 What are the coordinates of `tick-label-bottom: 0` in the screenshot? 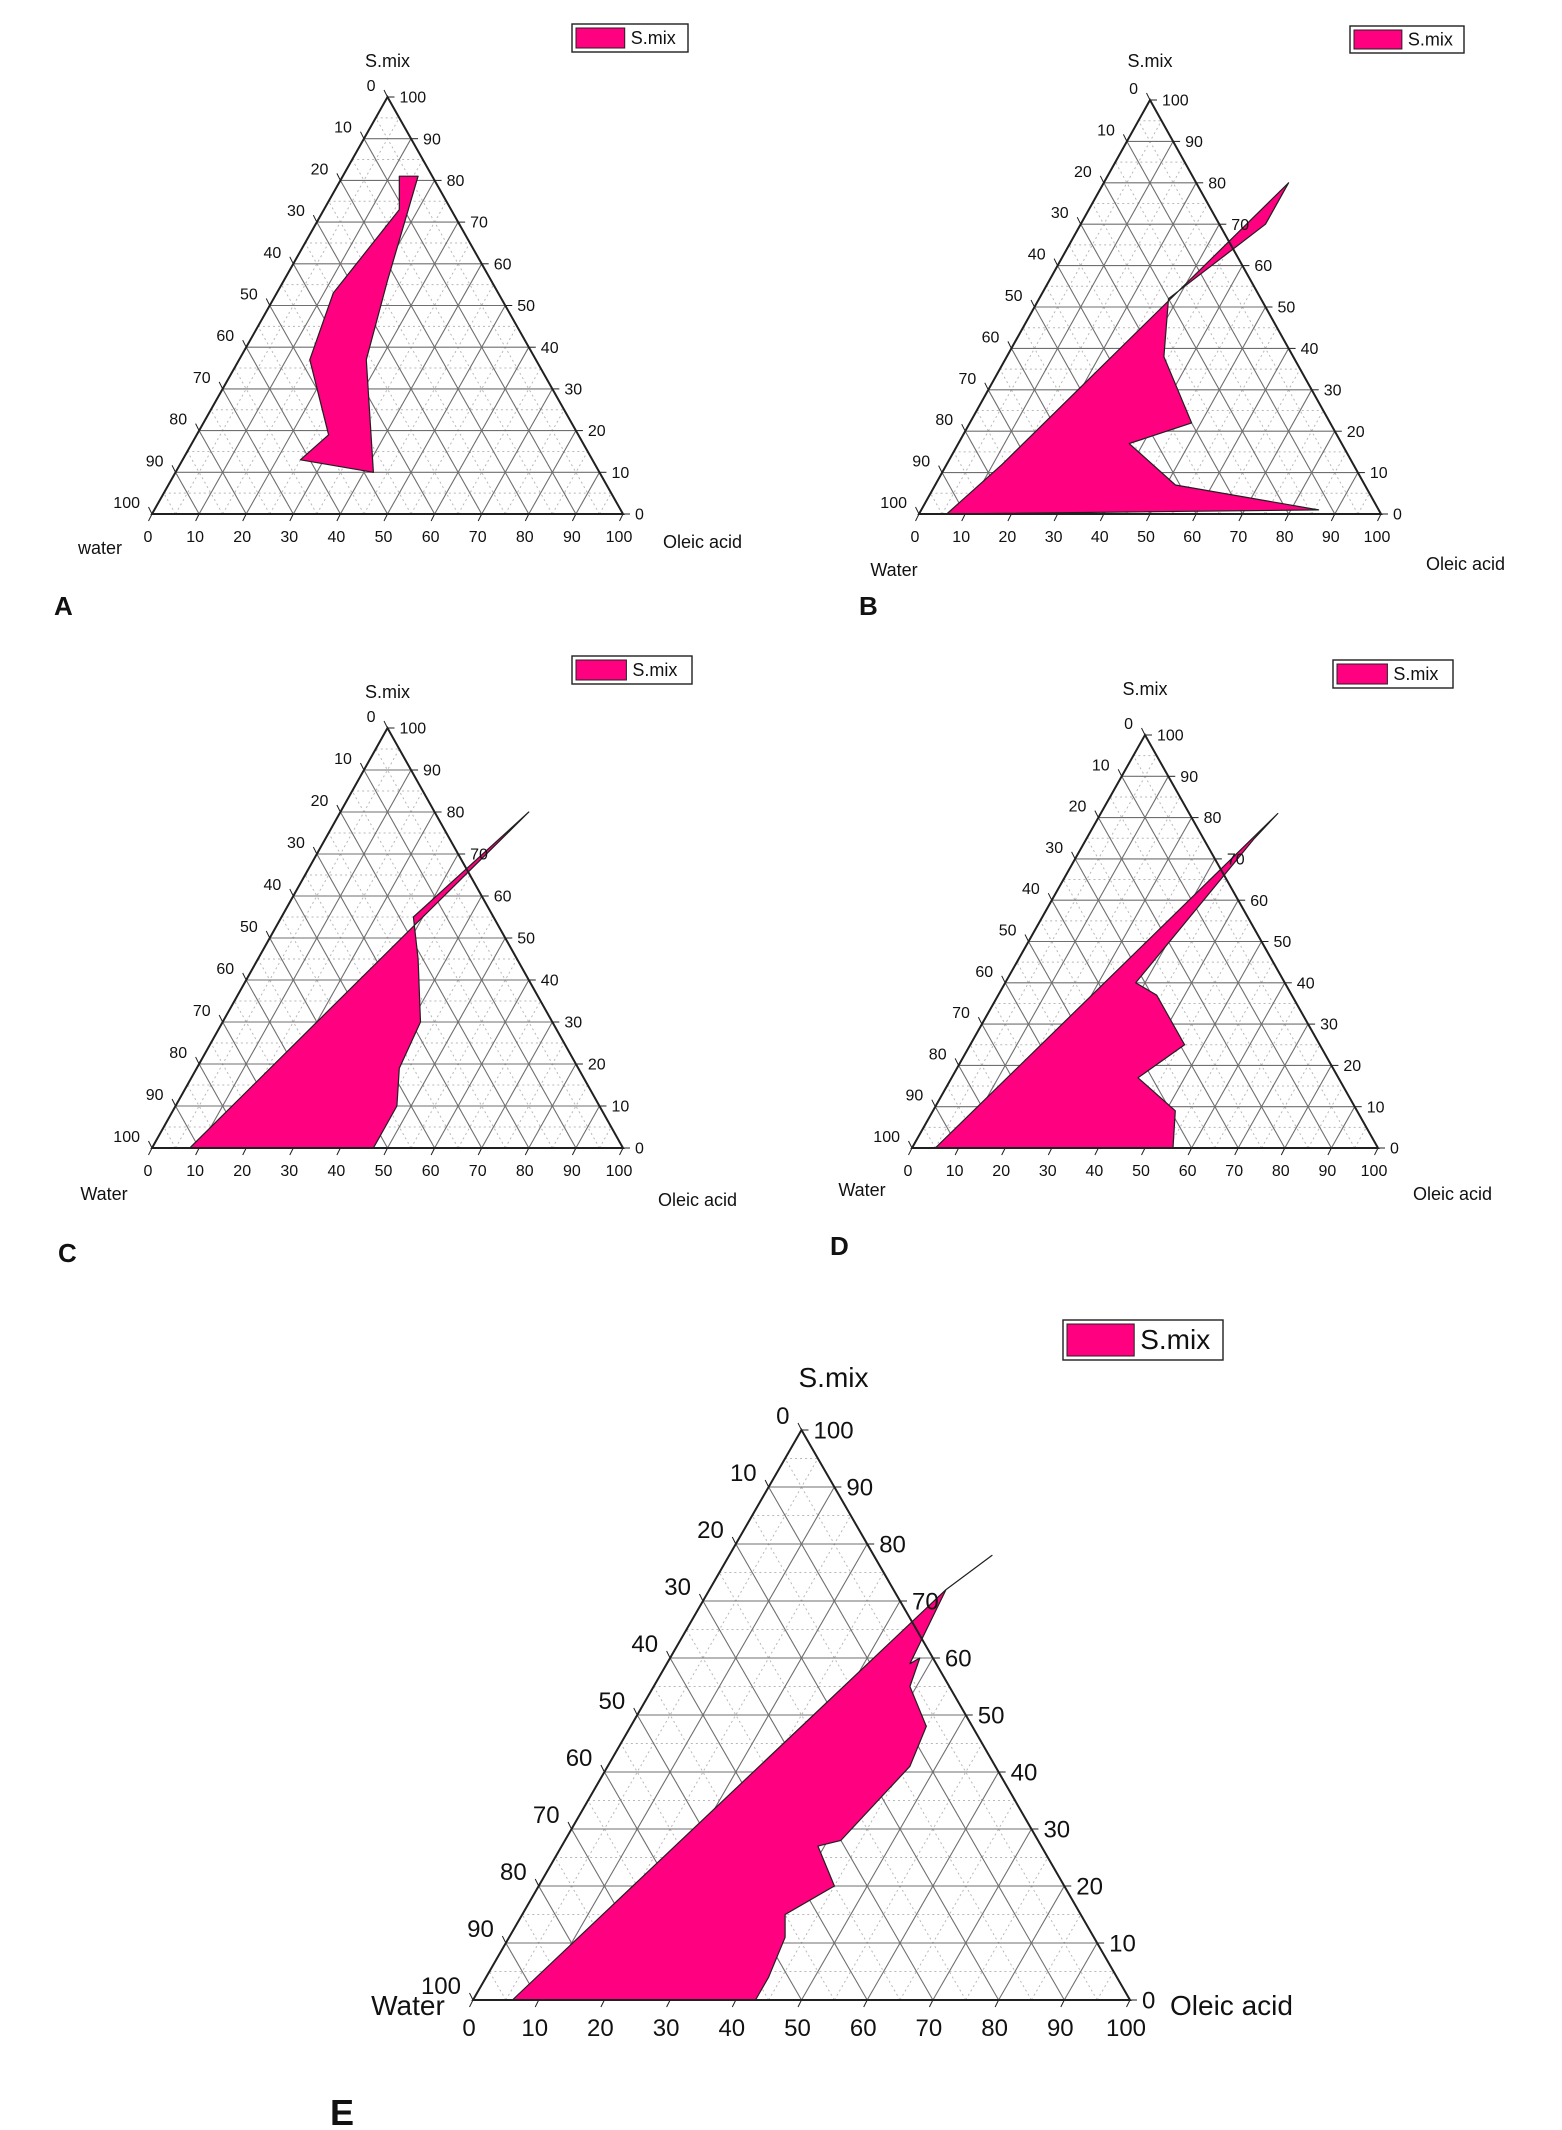 It's located at (148, 1171).